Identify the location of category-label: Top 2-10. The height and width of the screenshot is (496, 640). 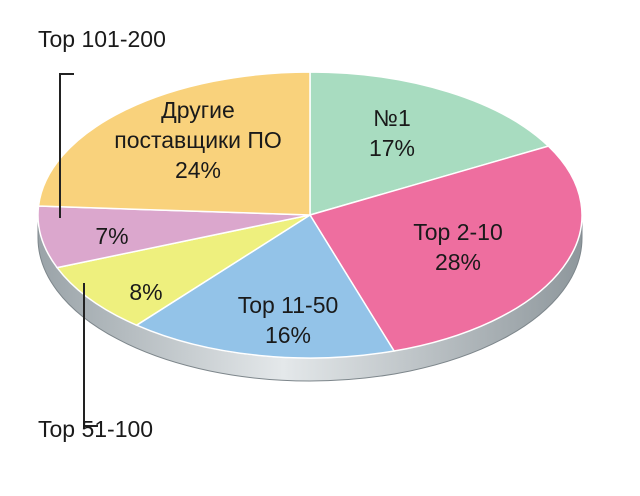
(458, 232).